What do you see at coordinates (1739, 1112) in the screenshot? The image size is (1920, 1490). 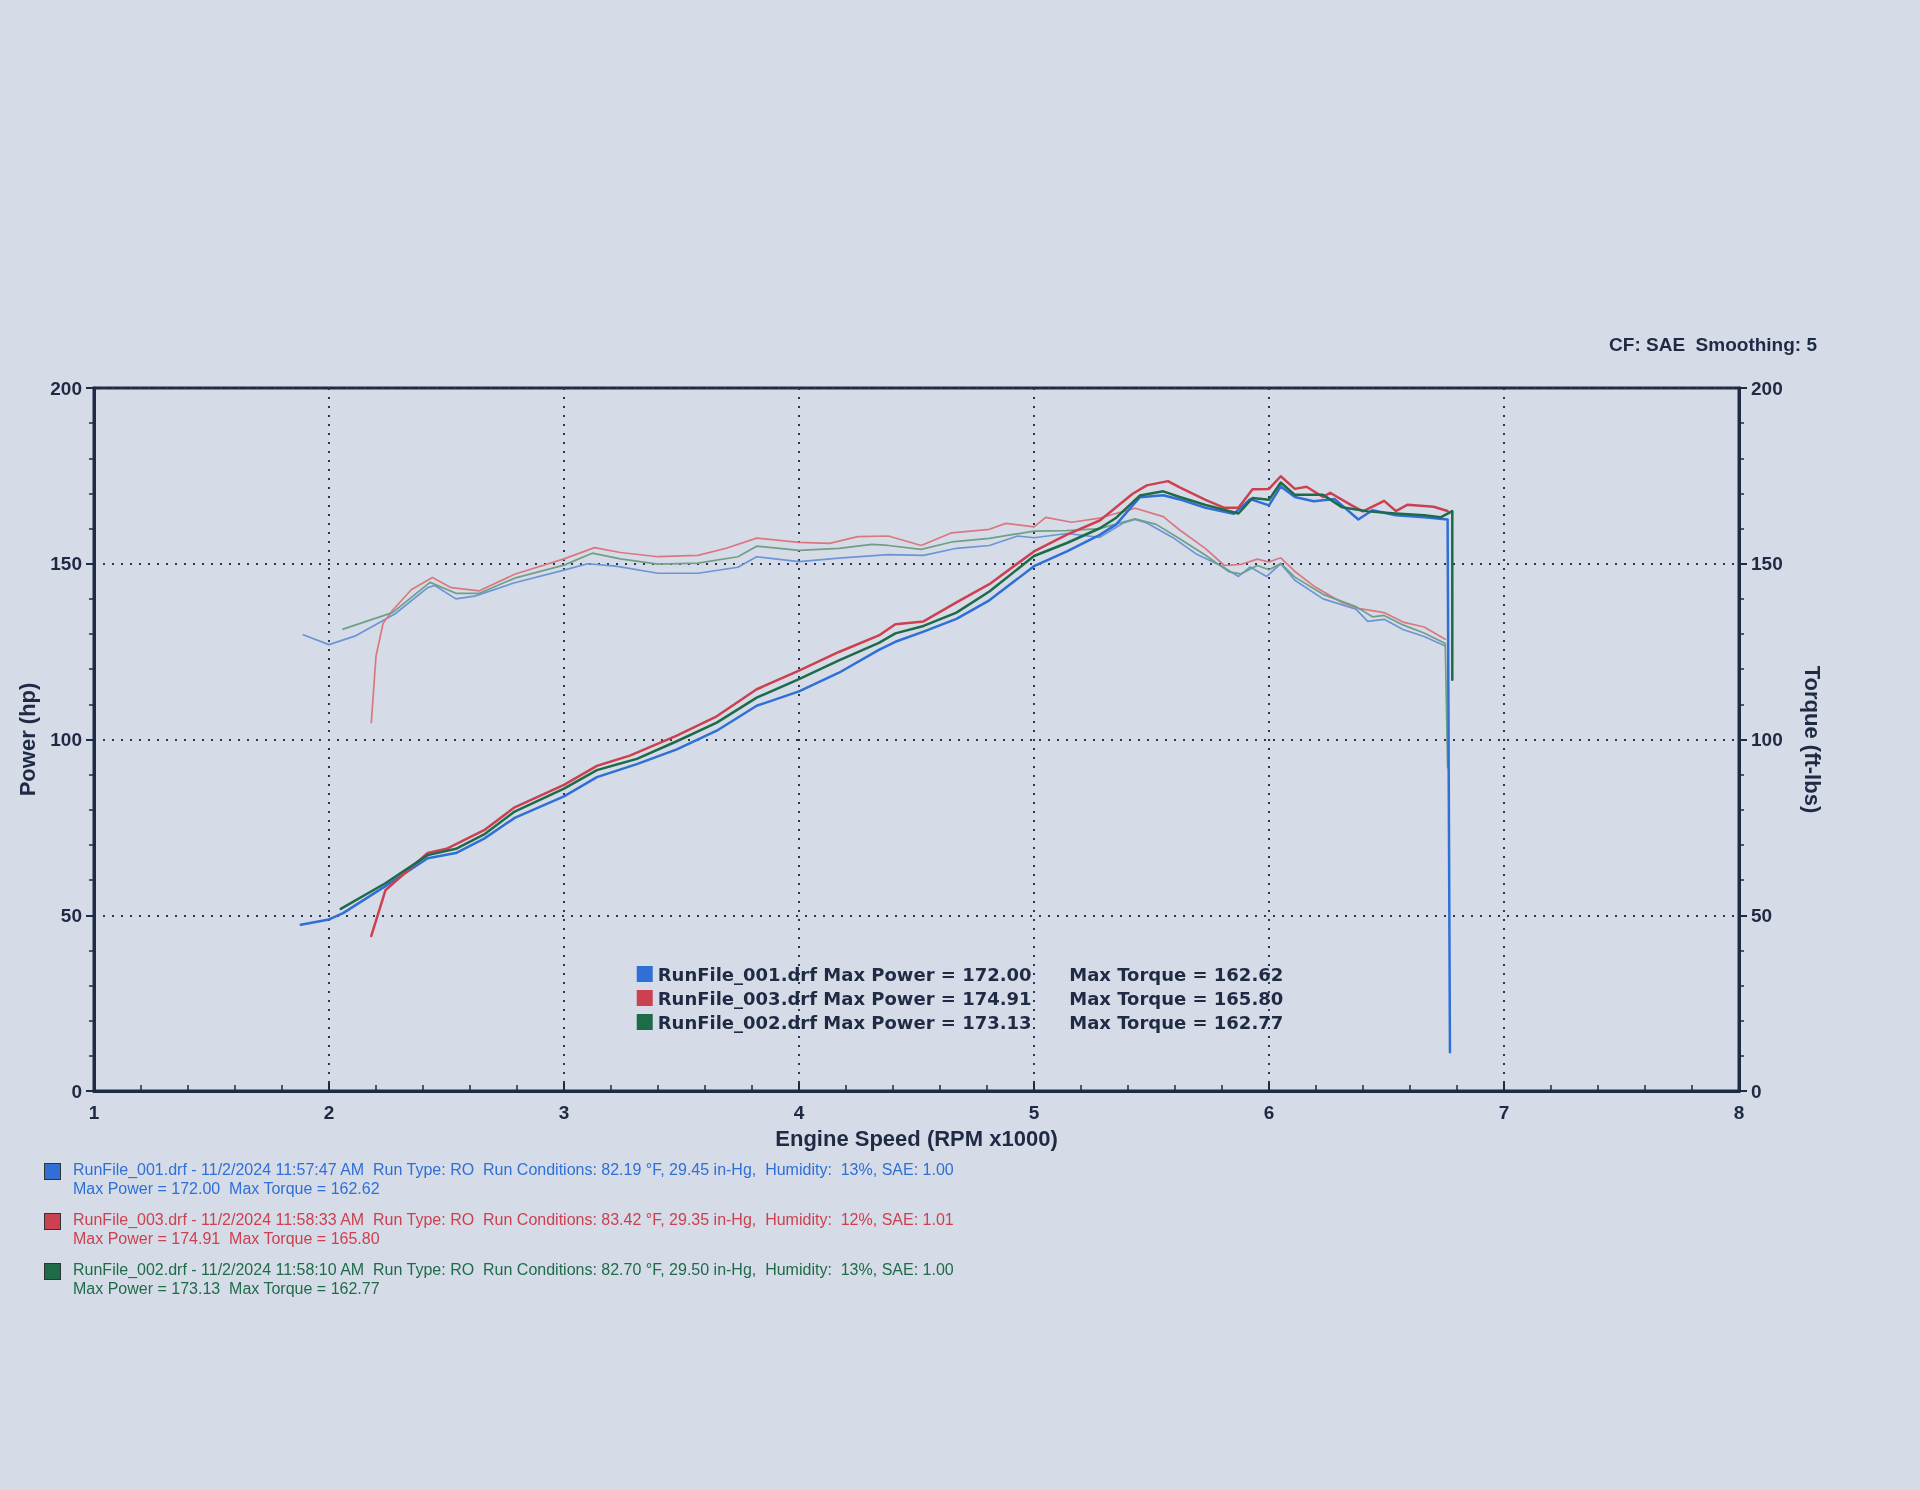 I see `x-tick-label: 8` at bounding box center [1739, 1112].